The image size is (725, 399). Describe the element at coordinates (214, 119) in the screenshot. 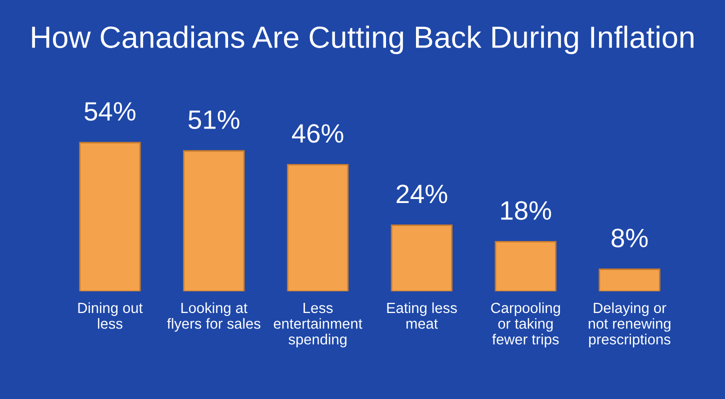

I see `data-label: 51%` at that location.